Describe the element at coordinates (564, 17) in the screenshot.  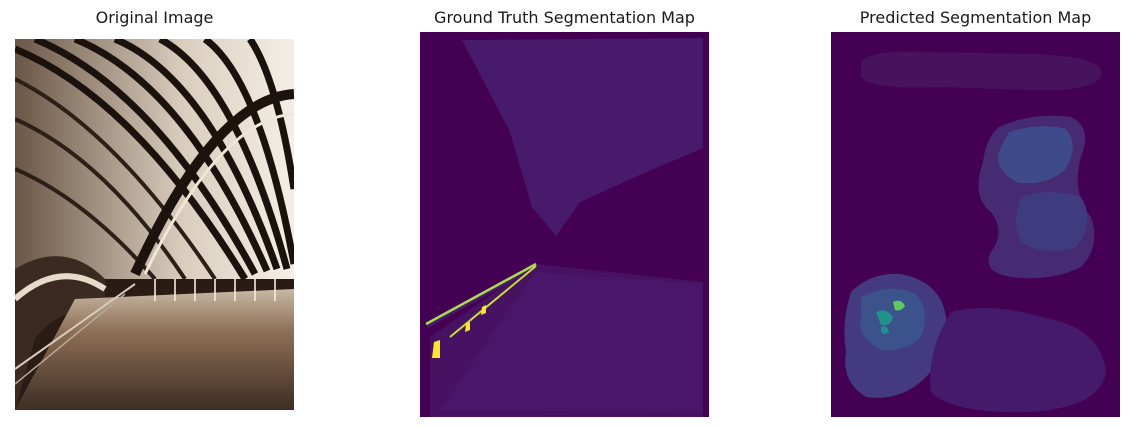
I see `ground-truth-title: Ground Truth Segmentation Map` at that location.